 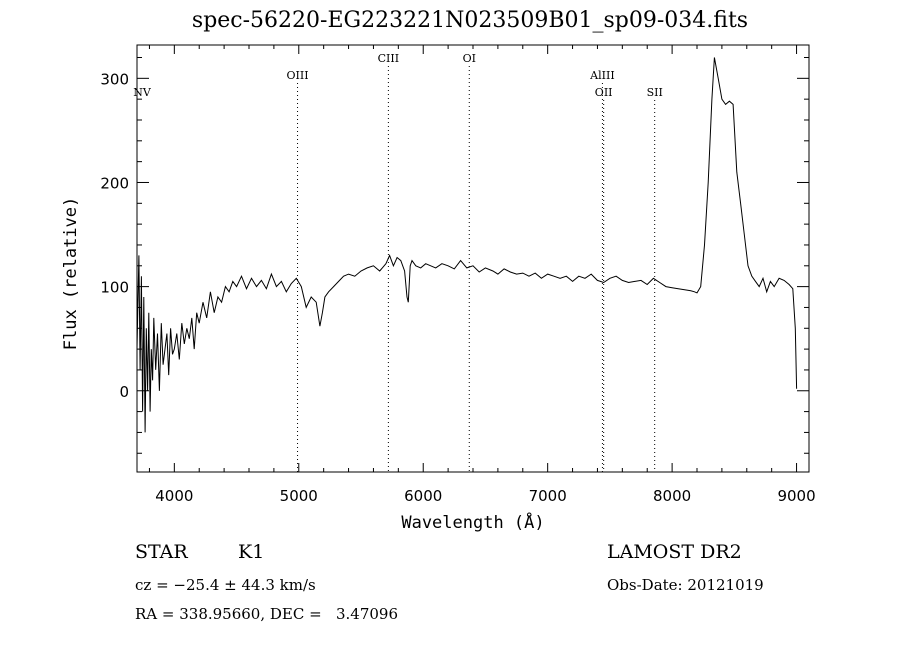 I want to click on x-tick-label-9000: 9000, so click(x=796, y=496).